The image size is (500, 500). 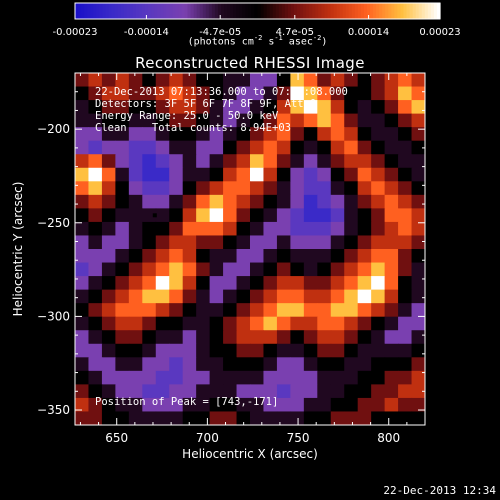 What do you see at coordinates (298, 438) in the screenshot?
I see `x-tick-label: 750` at bounding box center [298, 438].